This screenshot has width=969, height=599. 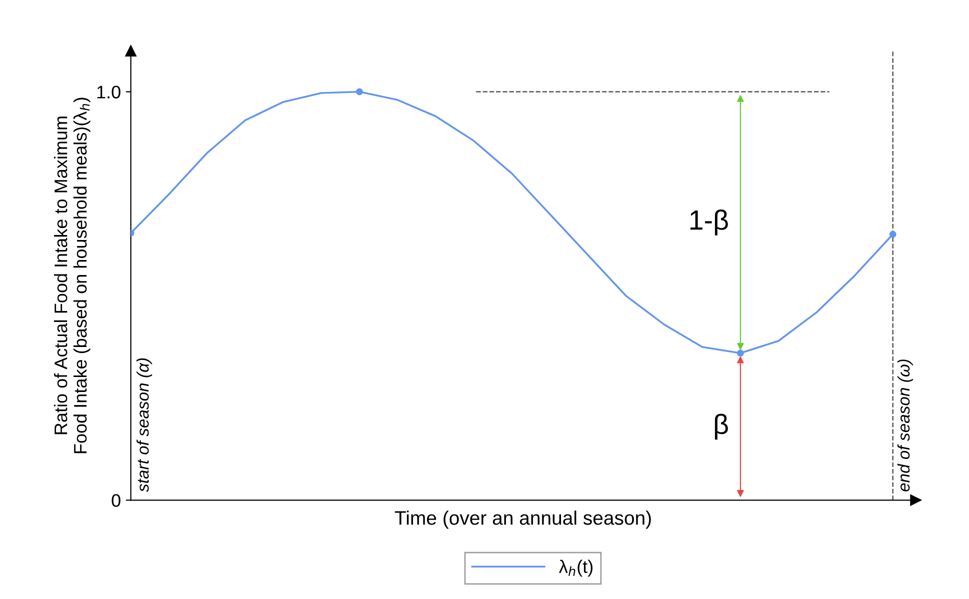 I want to click on x-axis-title: Time (over an annual season), so click(x=522, y=519).